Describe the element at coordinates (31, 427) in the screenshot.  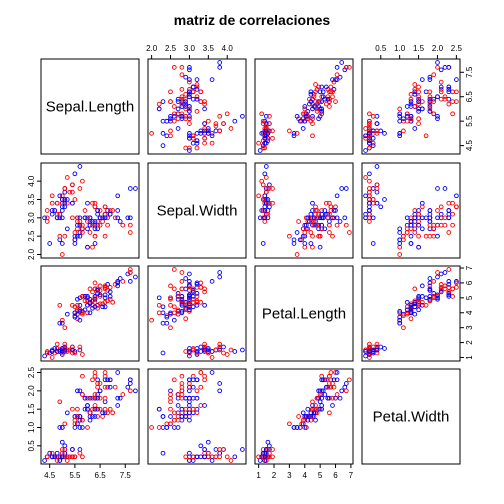
I see `tick-label: 1.0` at that location.